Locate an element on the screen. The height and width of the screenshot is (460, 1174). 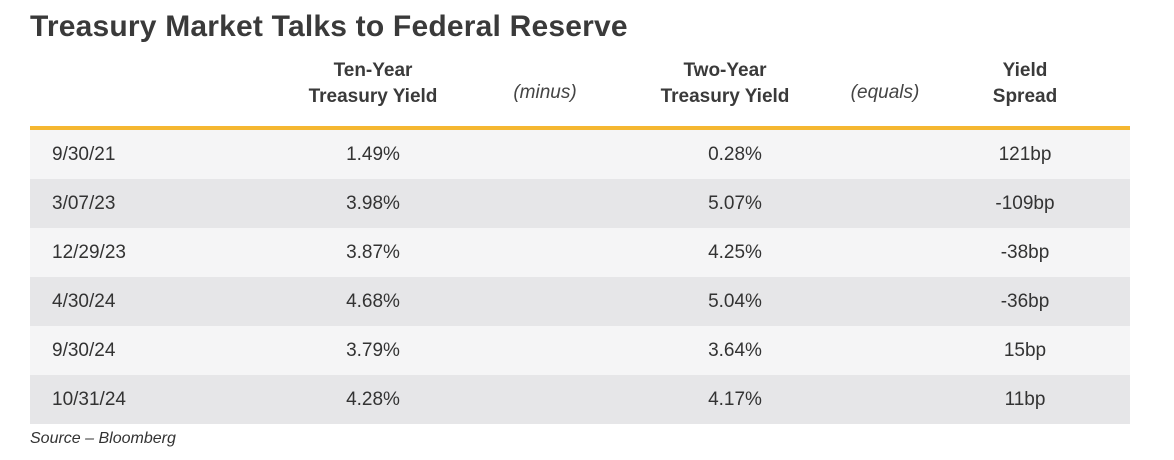
cell-two-year: 5.04% is located at coordinates (735, 301).